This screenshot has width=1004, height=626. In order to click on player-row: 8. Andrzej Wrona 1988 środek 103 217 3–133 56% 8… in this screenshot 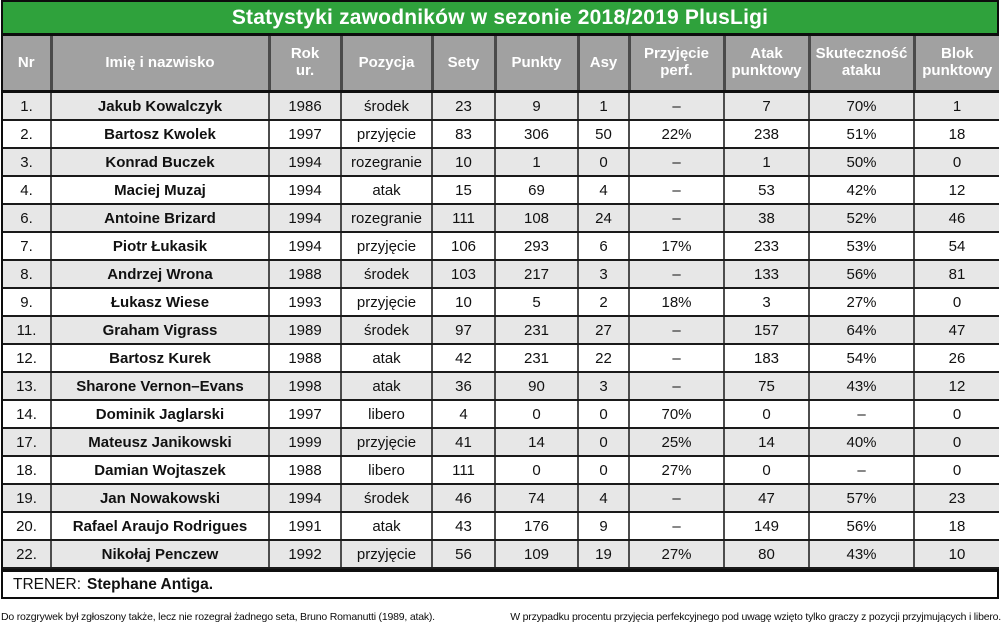, I will do `click(501, 274)`.